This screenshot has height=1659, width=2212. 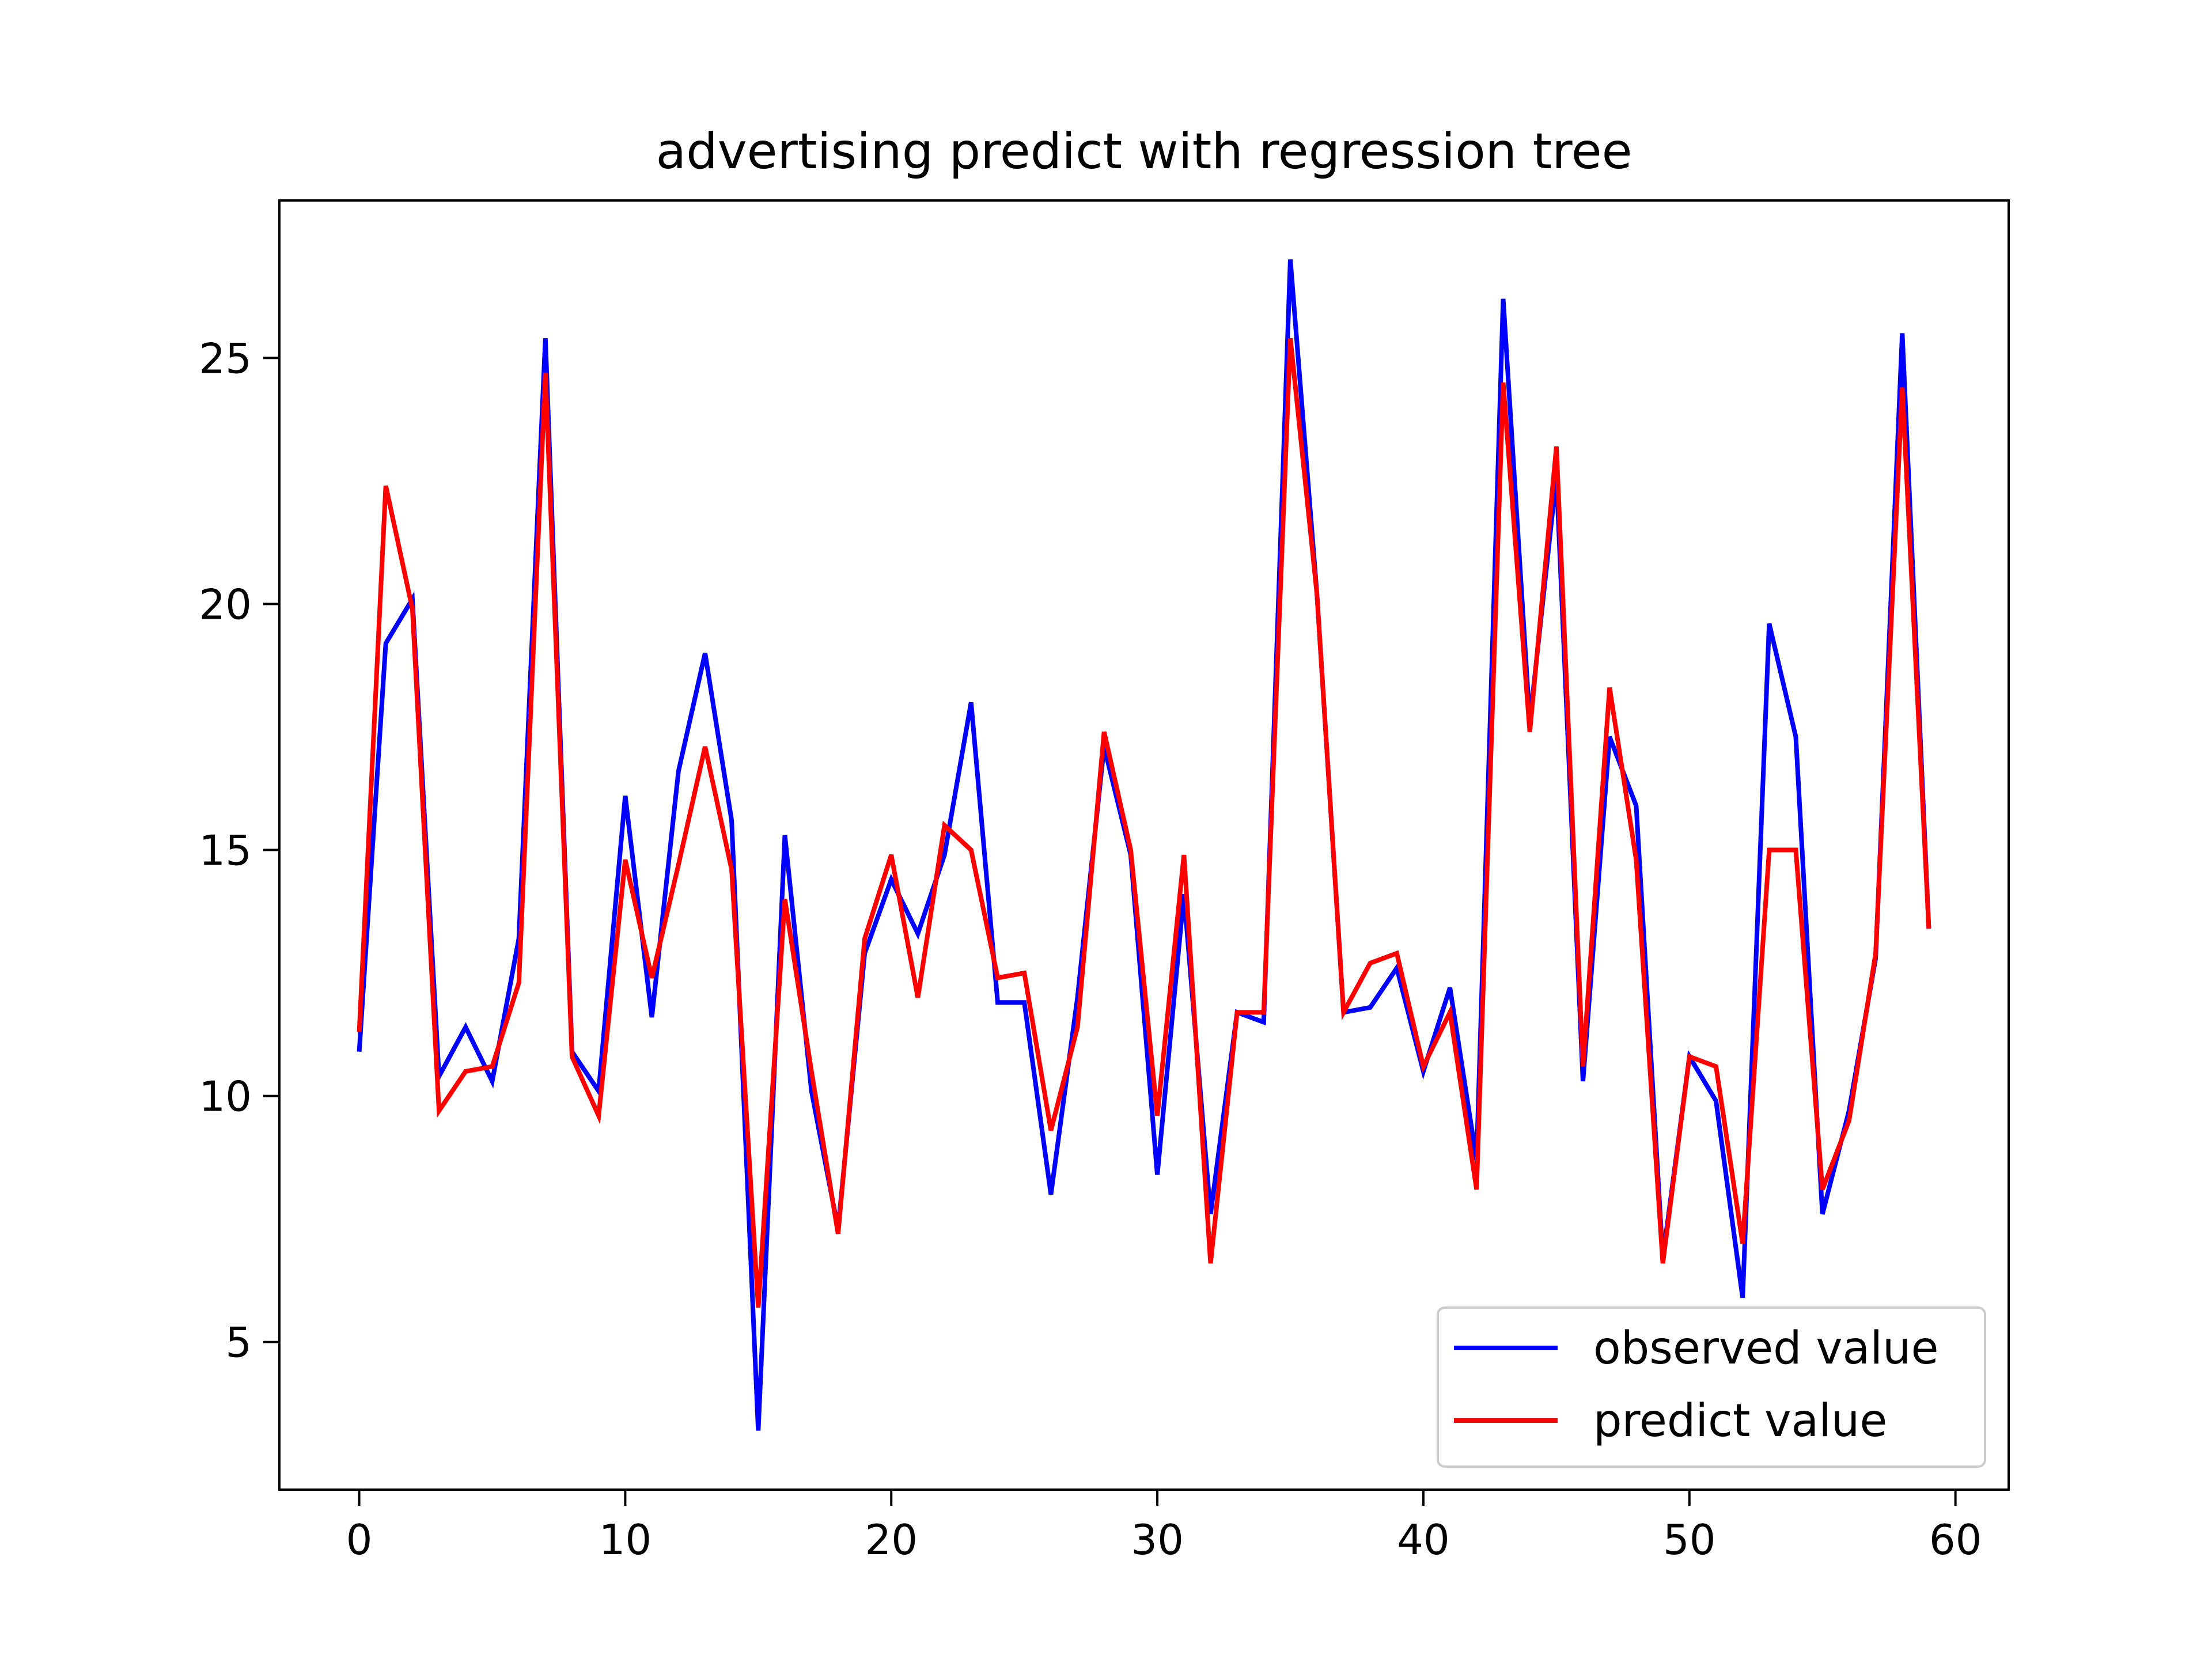 I want to click on y-tick-label: 5, so click(x=238, y=1343).